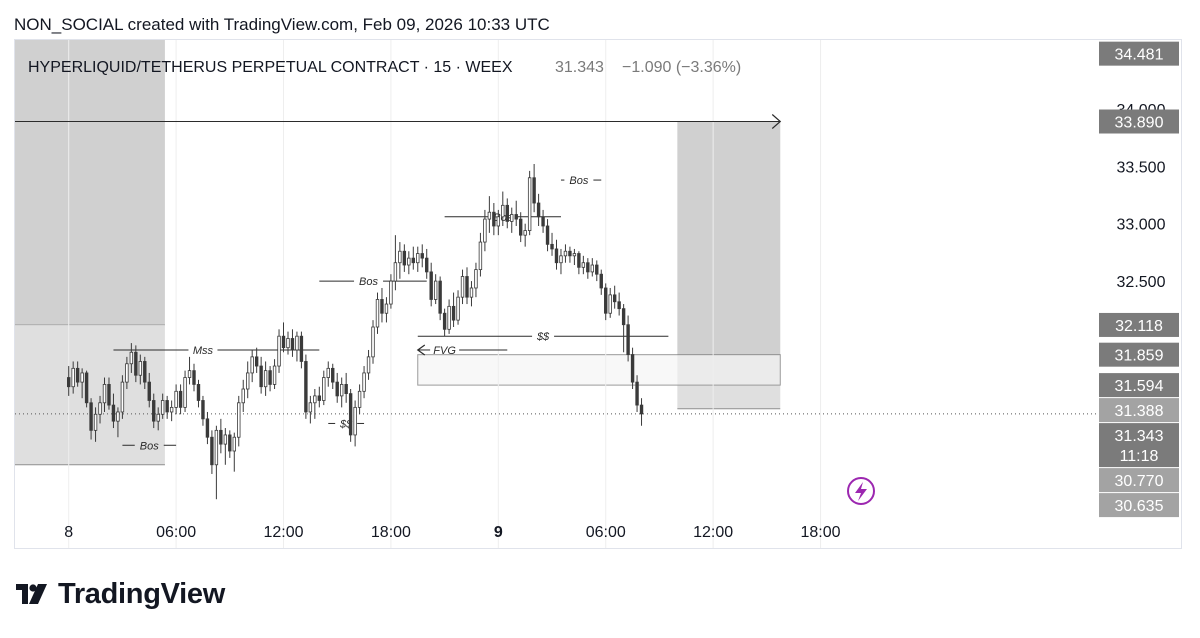 The height and width of the screenshot is (638, 1200). Describe the element at coordinates (599, 370) in the screenshot. I see `fvg-box` at that location.